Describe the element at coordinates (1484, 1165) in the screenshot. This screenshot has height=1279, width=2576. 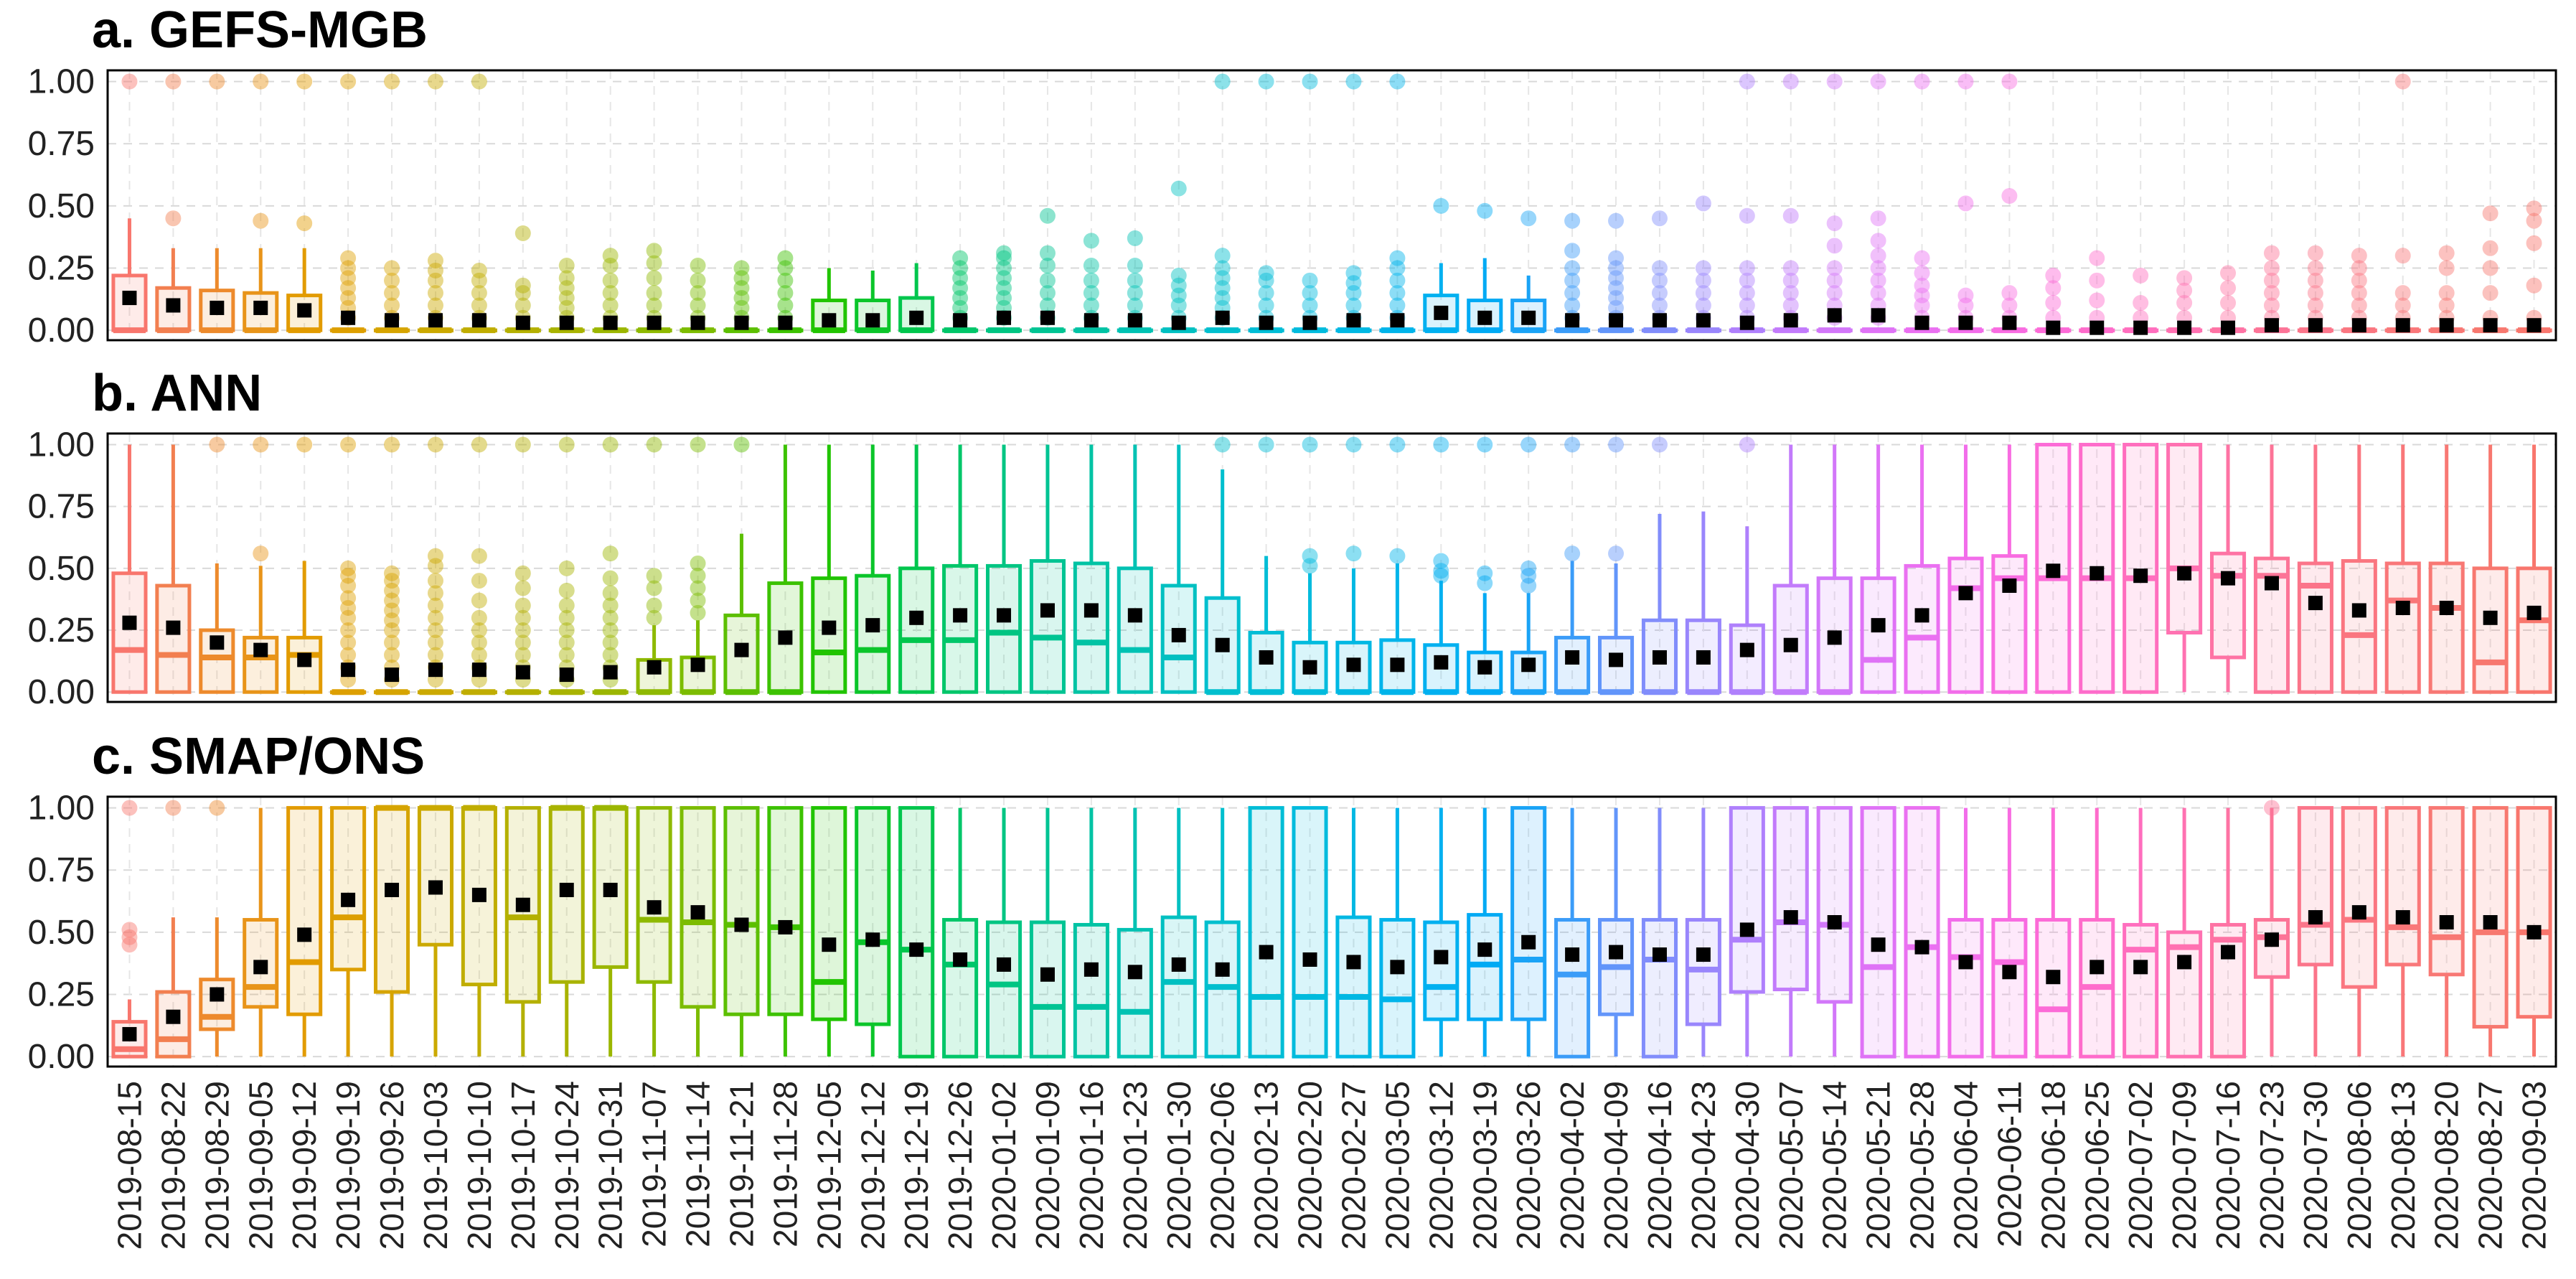
I see `x-tick-label: 2020-03-19` at that location.